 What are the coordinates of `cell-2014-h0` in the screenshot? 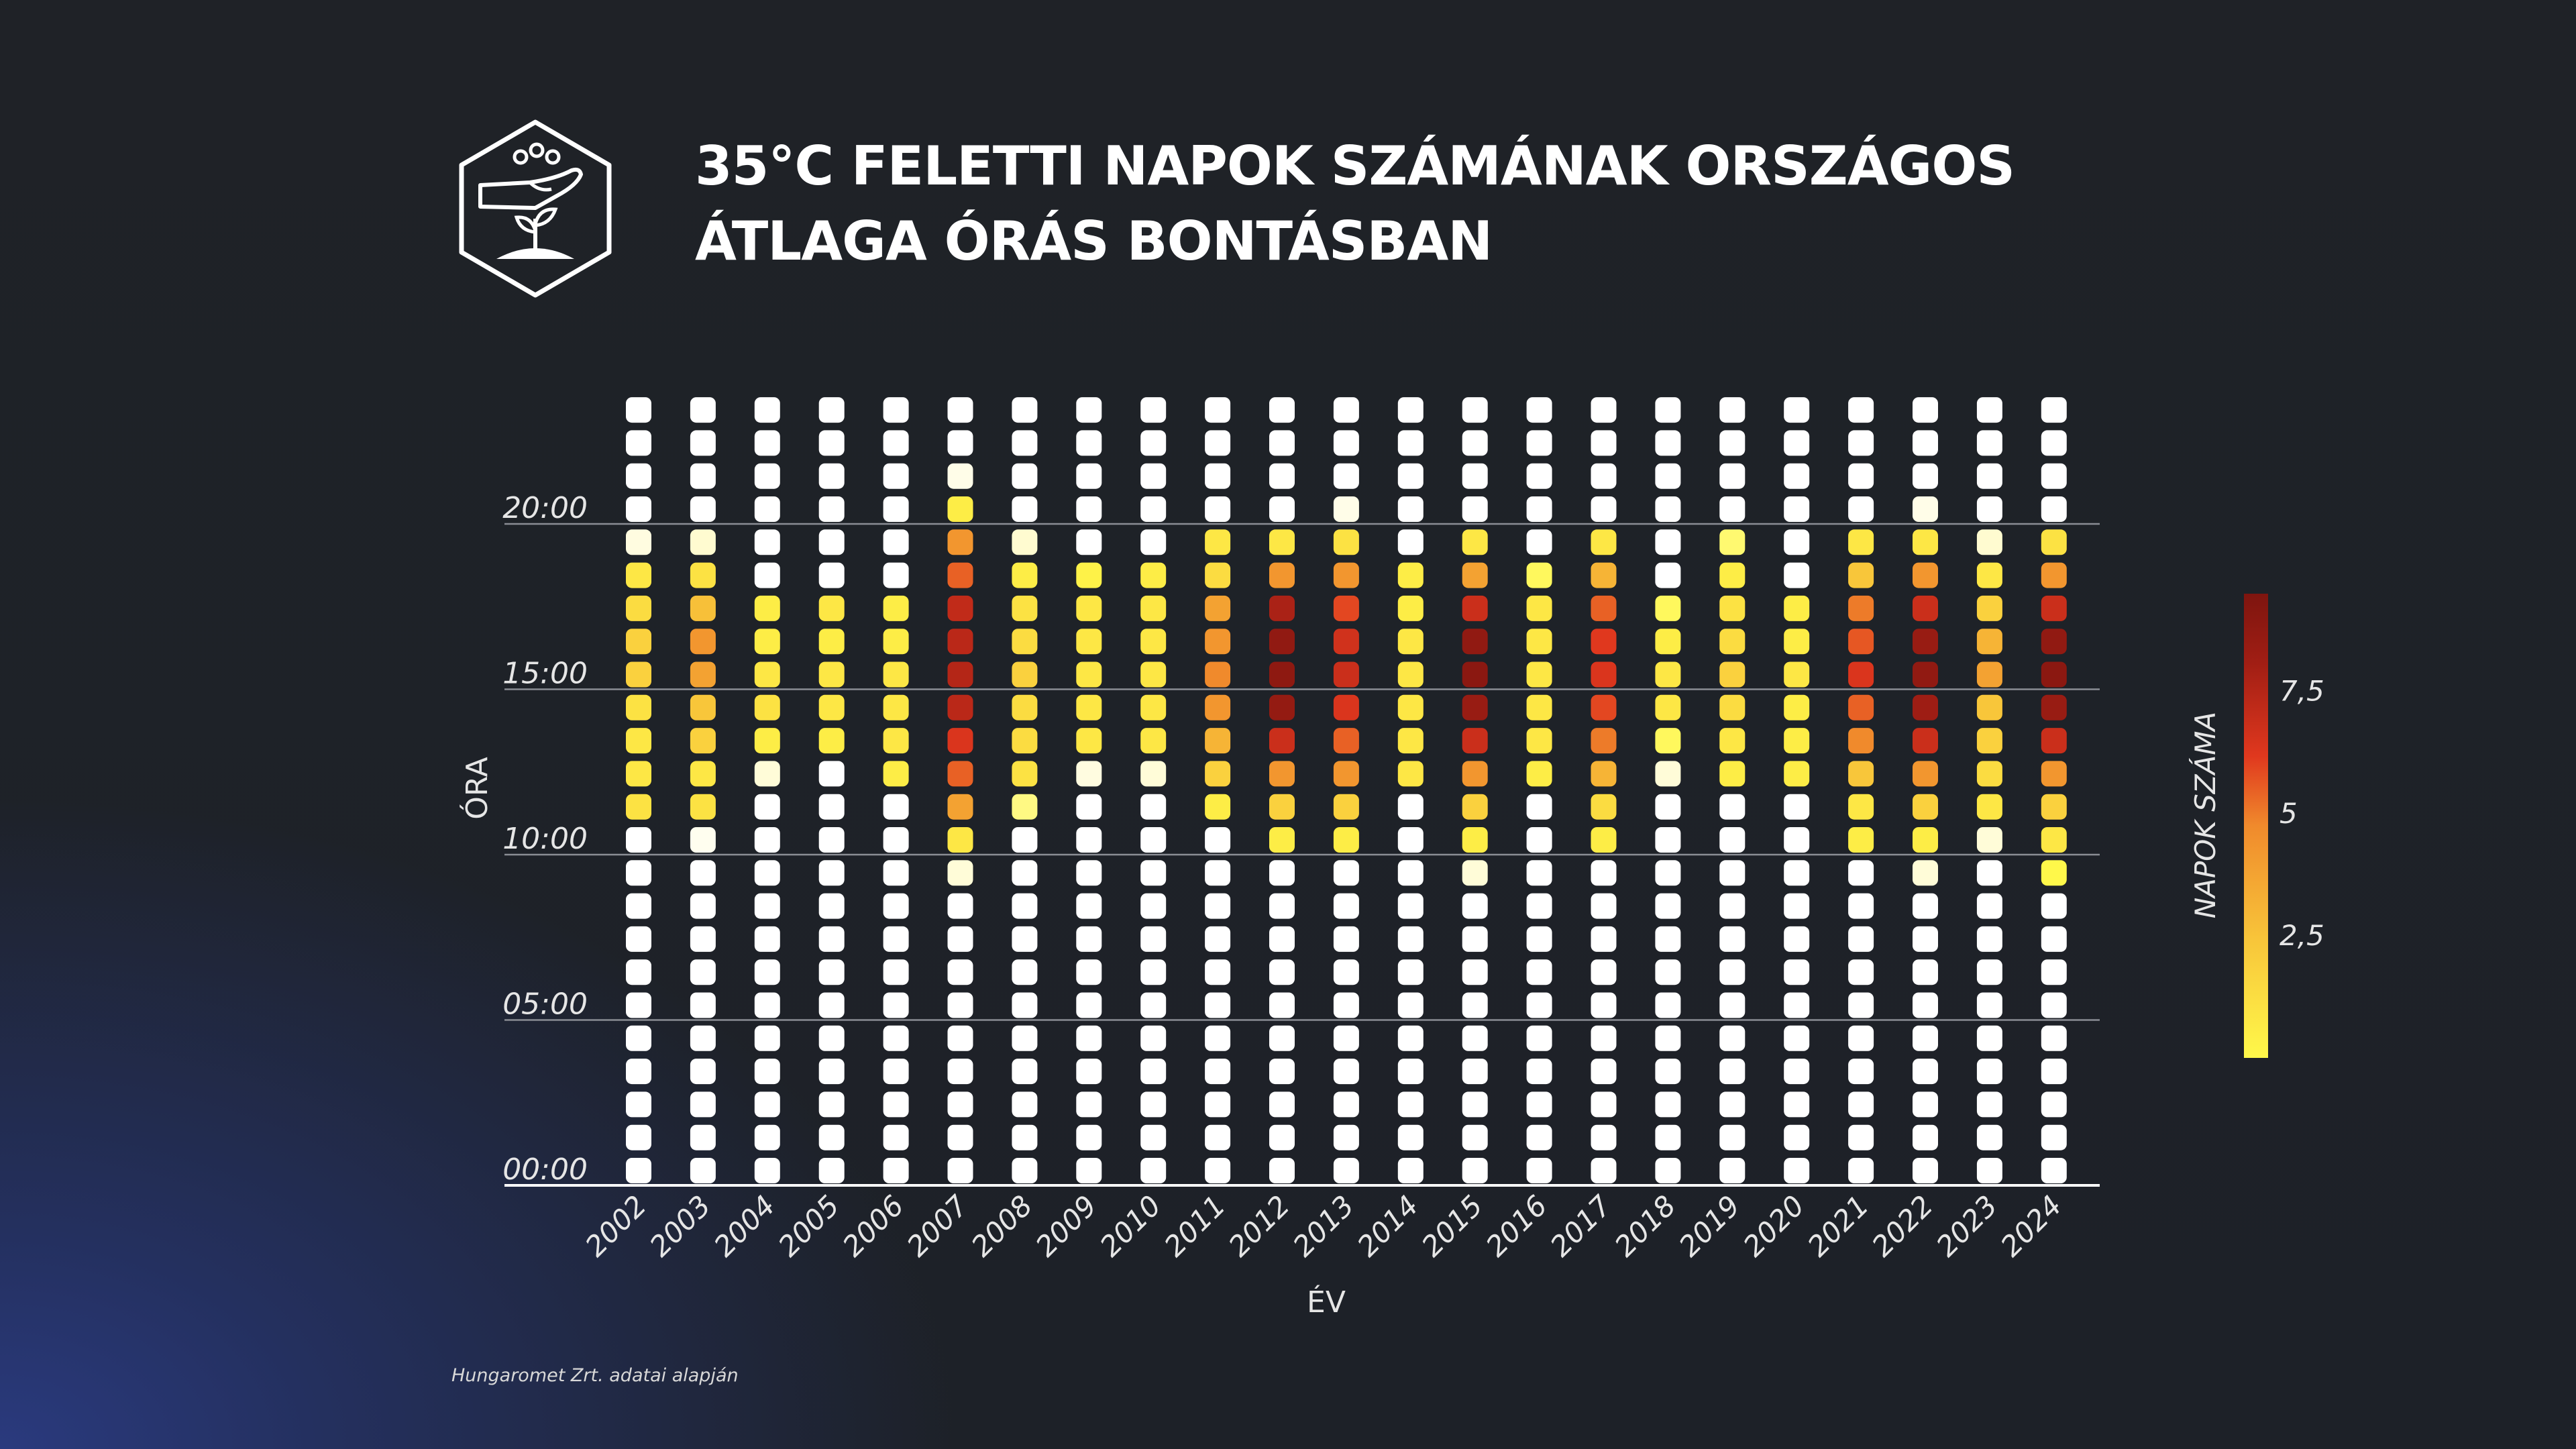 It's located at (1410, 1170).